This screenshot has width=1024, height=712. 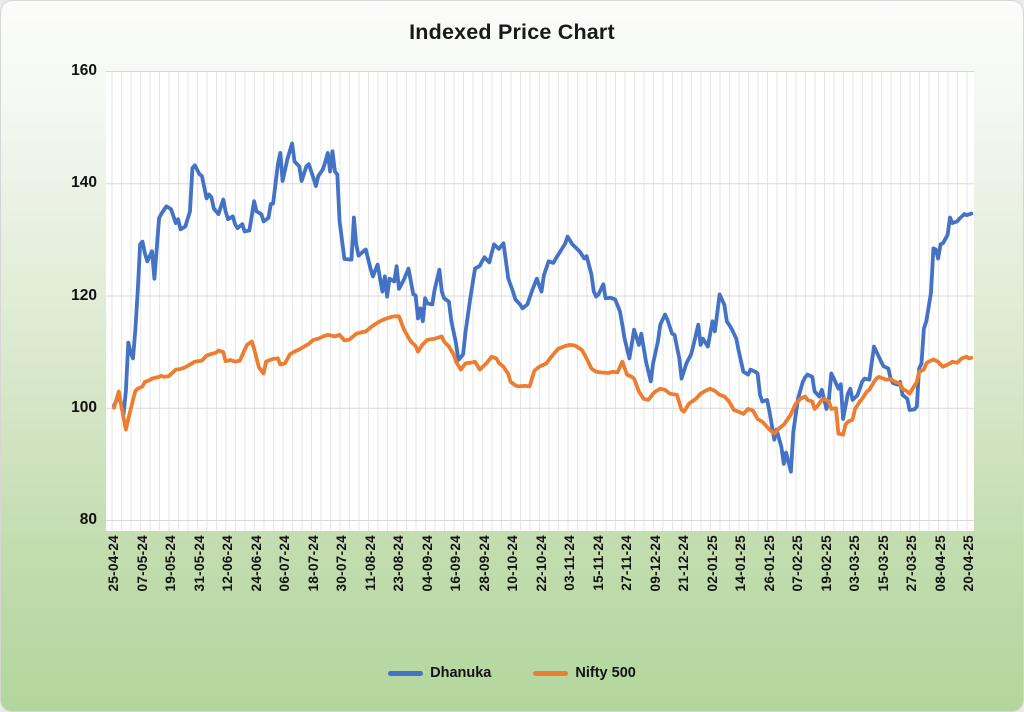 I want to click on x-axis-tick-label: 04-09-24, so click(x=427, y=563).